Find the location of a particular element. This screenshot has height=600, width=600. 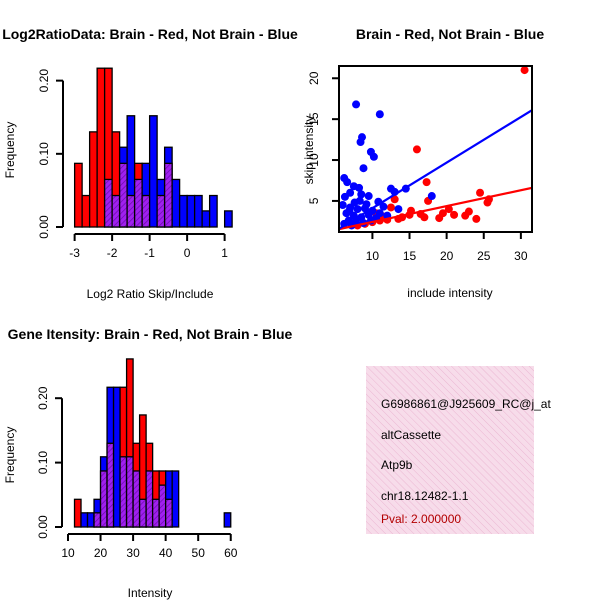

ratio-histogram-x-tick-label: 0 is located at coordinates (187, 253).